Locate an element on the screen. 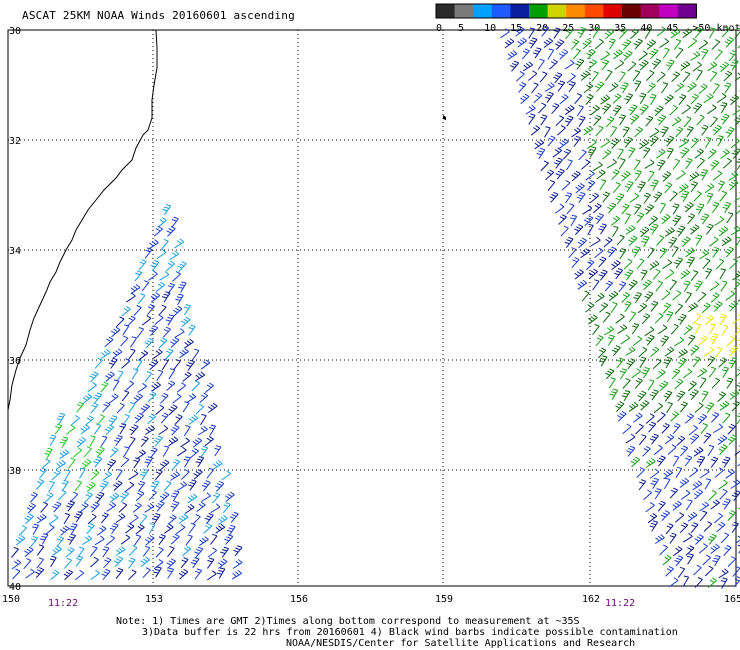  lon-tick-label: 156 is located at coordinates (299, 599).